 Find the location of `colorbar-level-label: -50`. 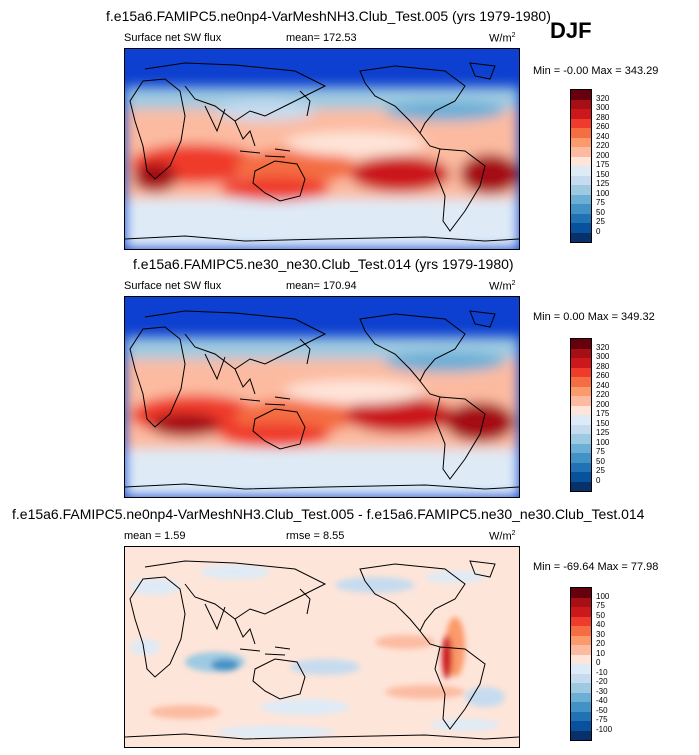

colorbar-level-label: -50 is located at coordinates (602, 710).